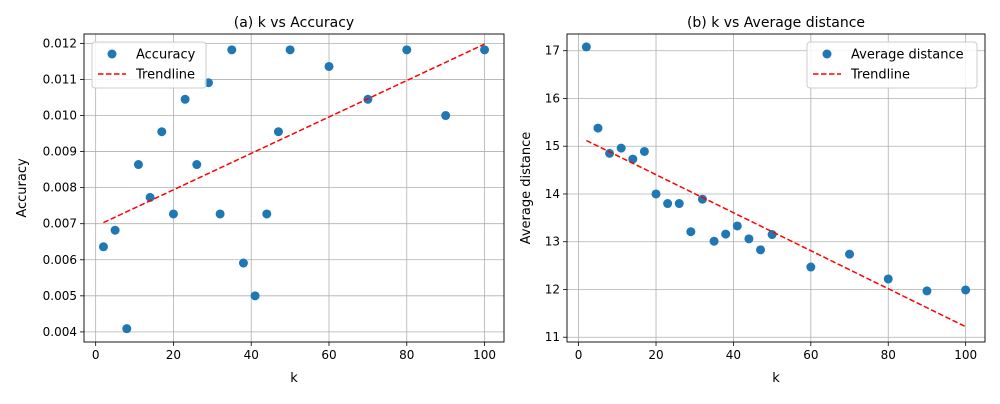 The width and height of the screenshot is (1000, 404). I want to click on y-tick-label: 15, so click(552, 146).